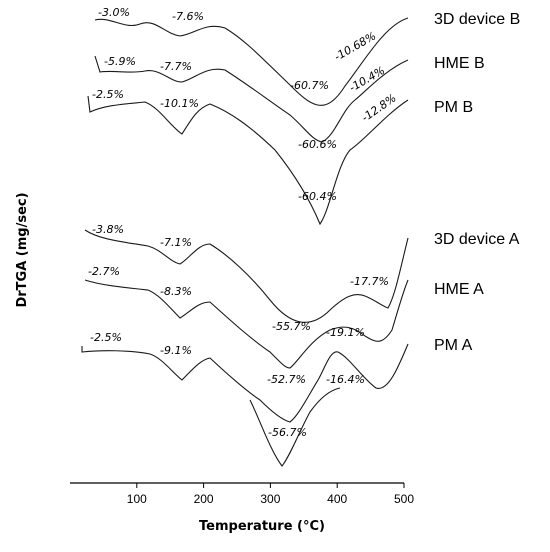  I want to click on annotation-hme-a-peak4: -19.1%, so click(345, 332).